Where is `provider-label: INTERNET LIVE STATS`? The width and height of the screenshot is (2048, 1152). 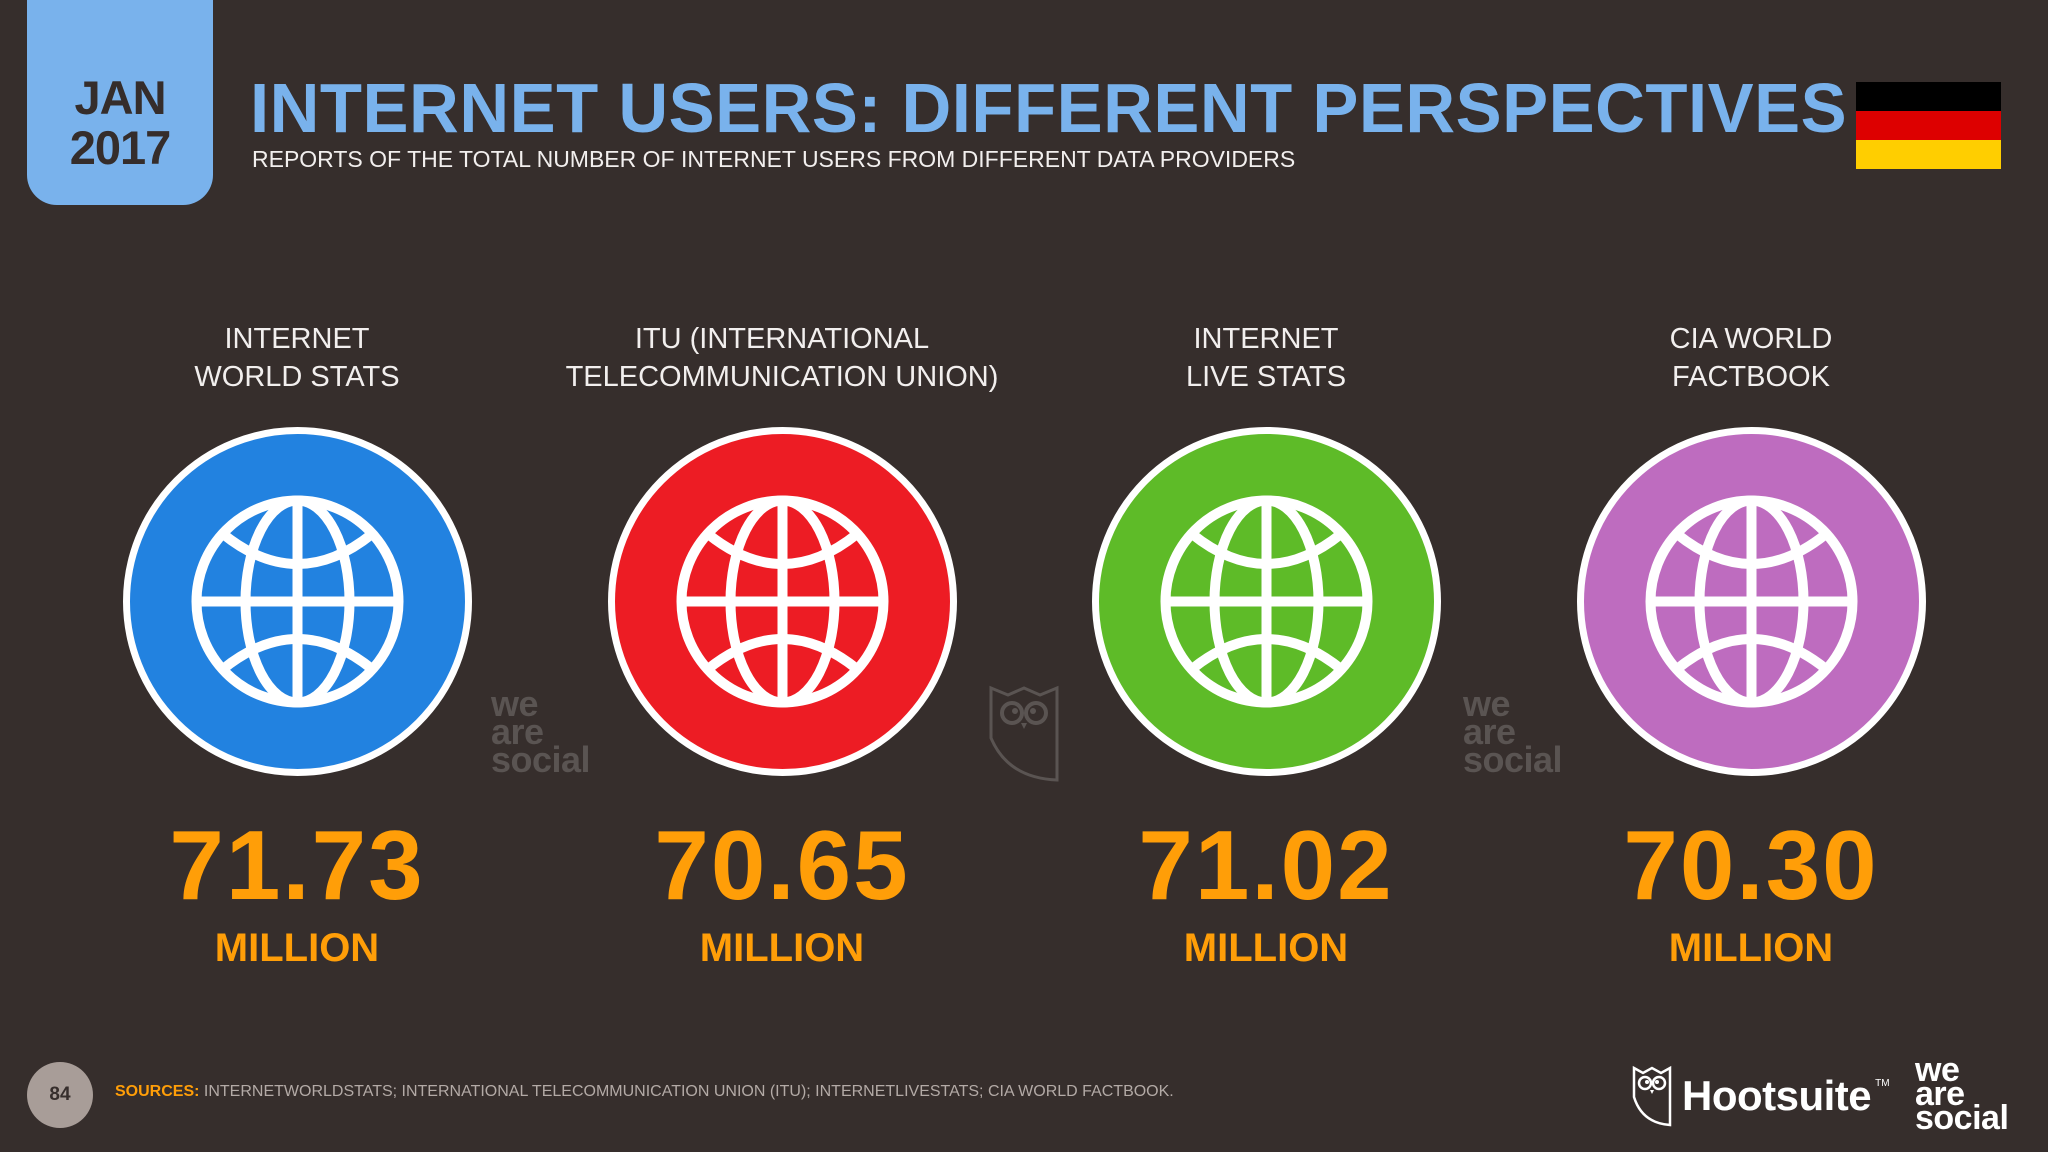
provider-label: INTERNET LIVE STATS is located at coordinates (1266, 358).